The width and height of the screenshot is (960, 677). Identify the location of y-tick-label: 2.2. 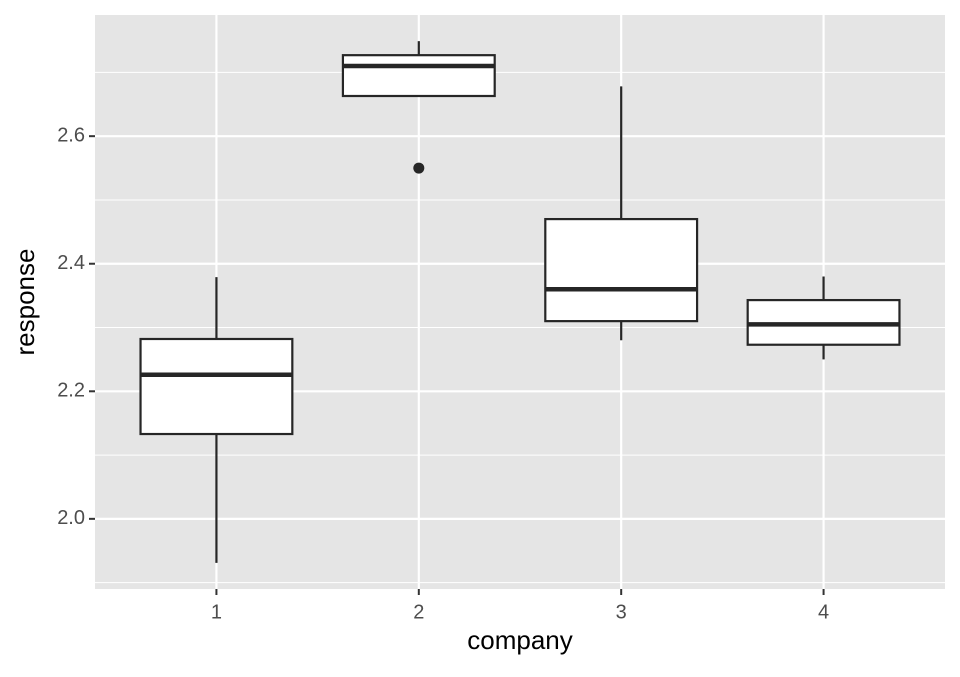
(71, 391).